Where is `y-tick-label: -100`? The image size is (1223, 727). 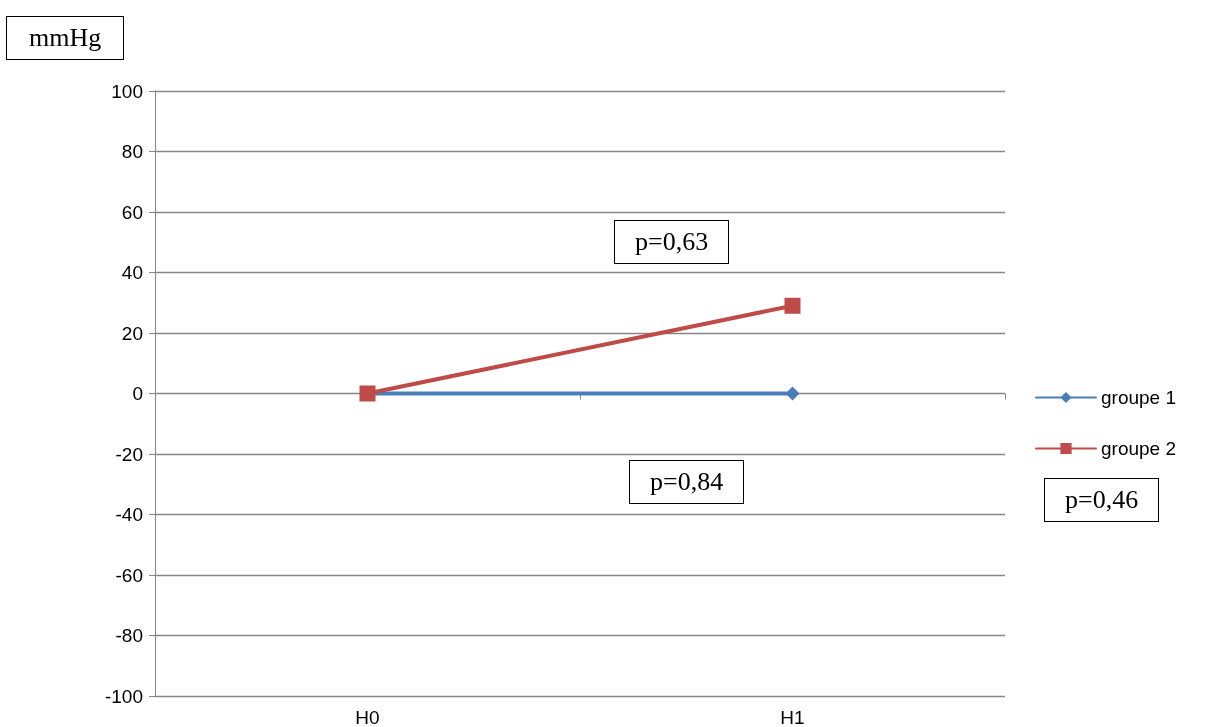 y-tick-label: -100 is located at coordinates (123, 696).